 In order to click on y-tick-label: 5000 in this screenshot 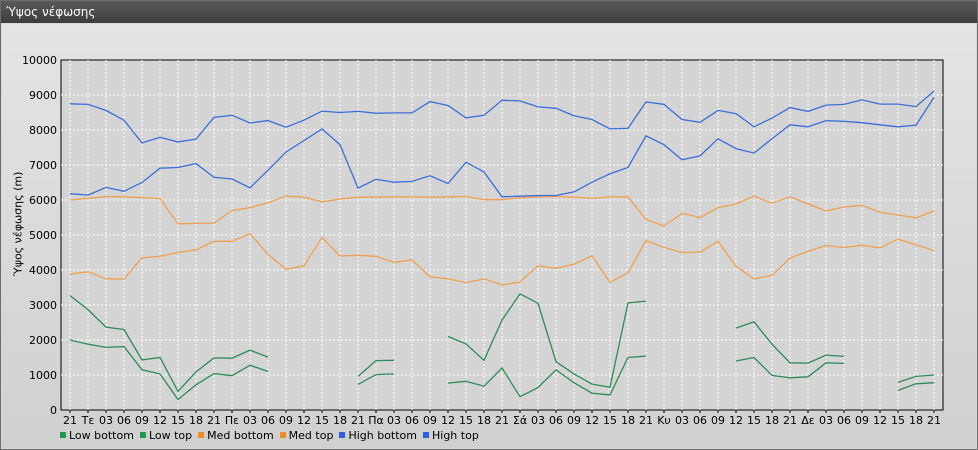, I will do `click(43, 235)`.